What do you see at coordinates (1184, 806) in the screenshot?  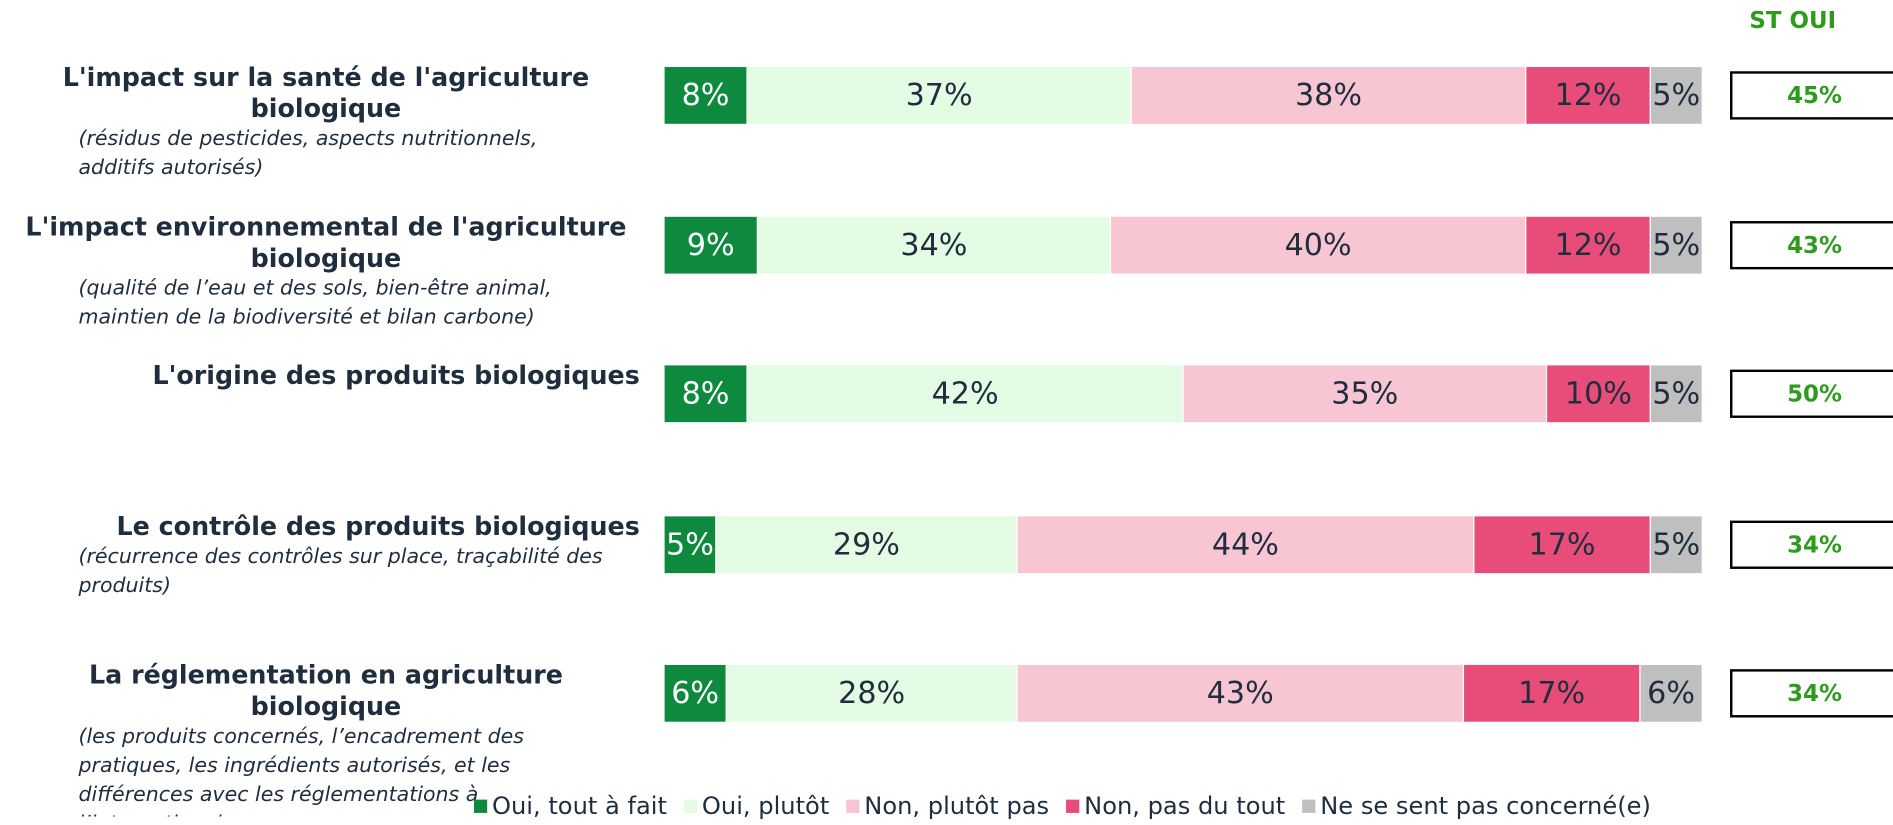 I see `legend-label: Non, pas du tout` at bounding box center [1184, 806].